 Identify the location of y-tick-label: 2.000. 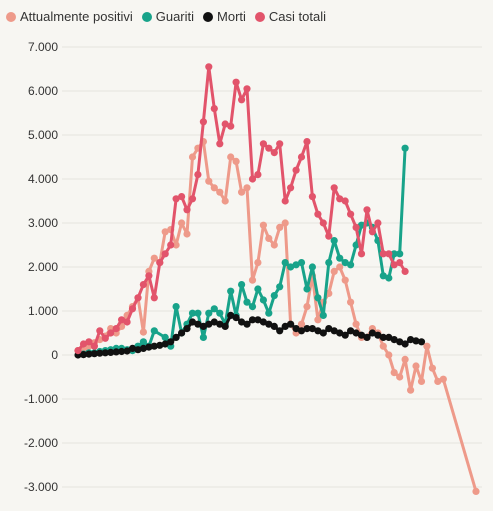
(43, 267).